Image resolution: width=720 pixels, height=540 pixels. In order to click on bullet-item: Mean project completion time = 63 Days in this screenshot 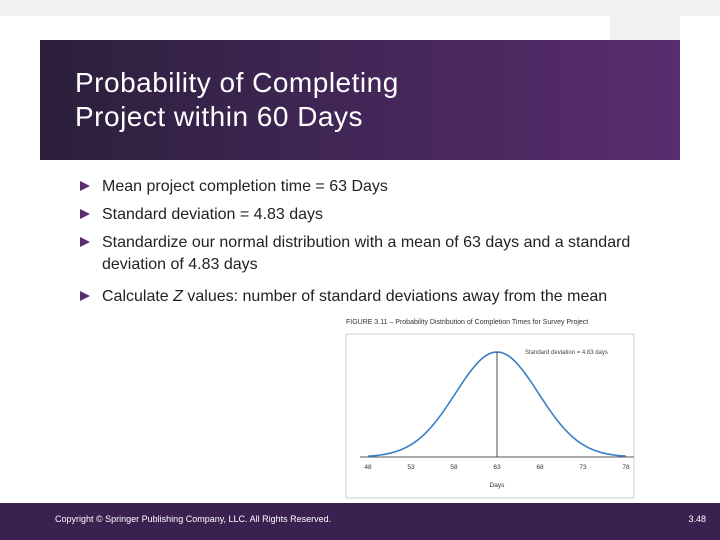, I will do `click(358, 187)`.